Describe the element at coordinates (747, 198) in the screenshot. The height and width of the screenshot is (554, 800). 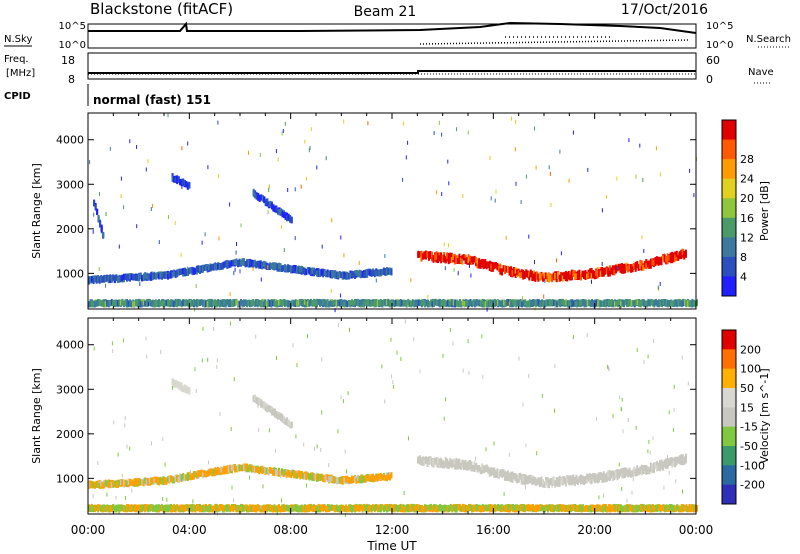
I see `colorbar-tick-label: 20` at that location.